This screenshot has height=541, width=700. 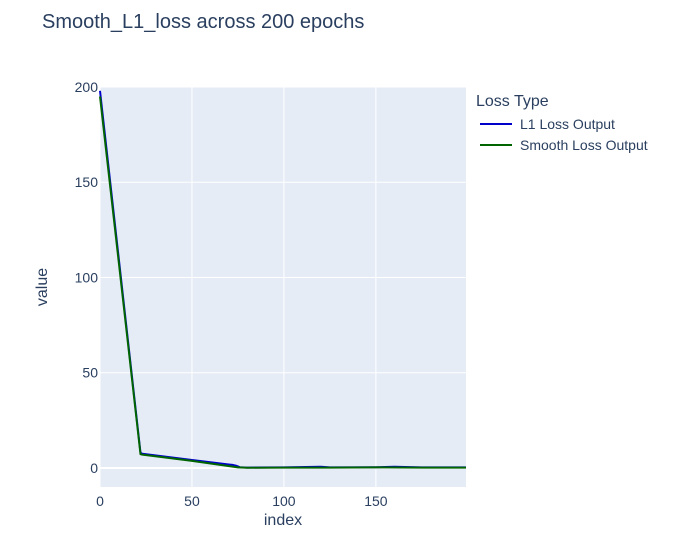 What do you see at coordinates (87, 87) in the screenshot?
I see `y-tick-label: 200` at bounding box center [87, 87].